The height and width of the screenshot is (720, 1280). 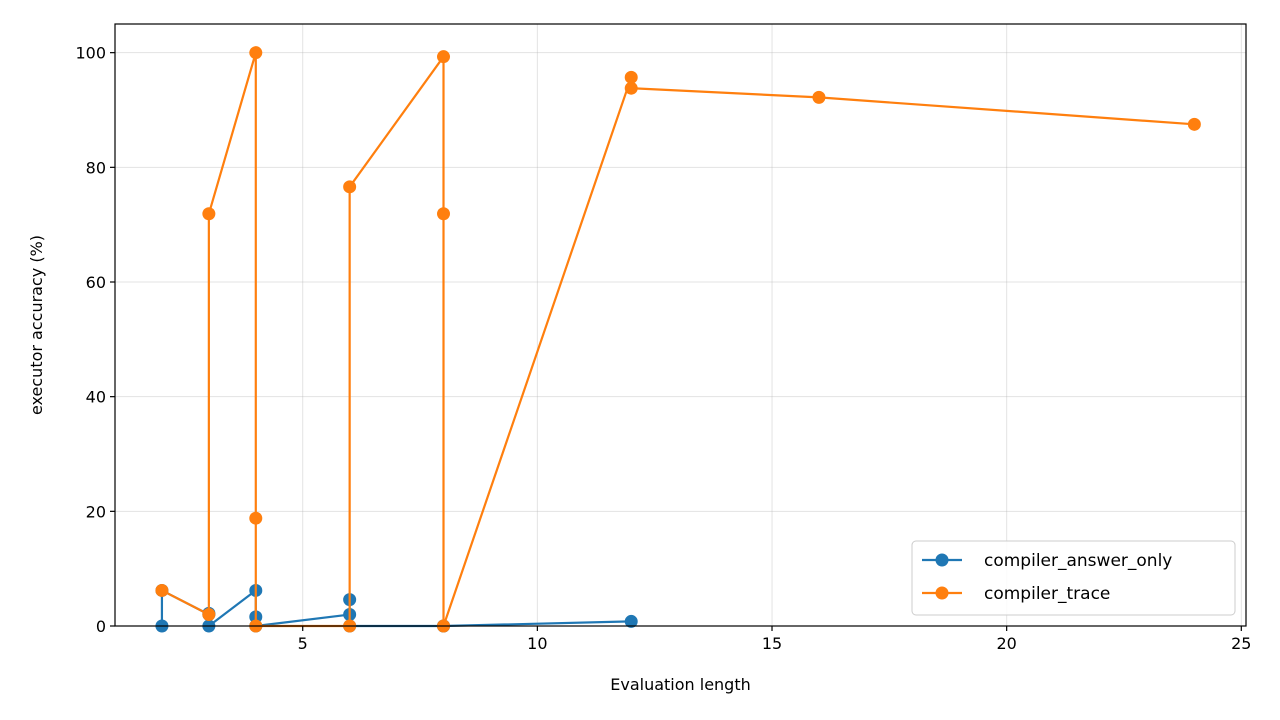 What do you see at coordinates (772, 643) in the screenshot?
I see `x-tick-label: 15` at bounding box center [772, 643].